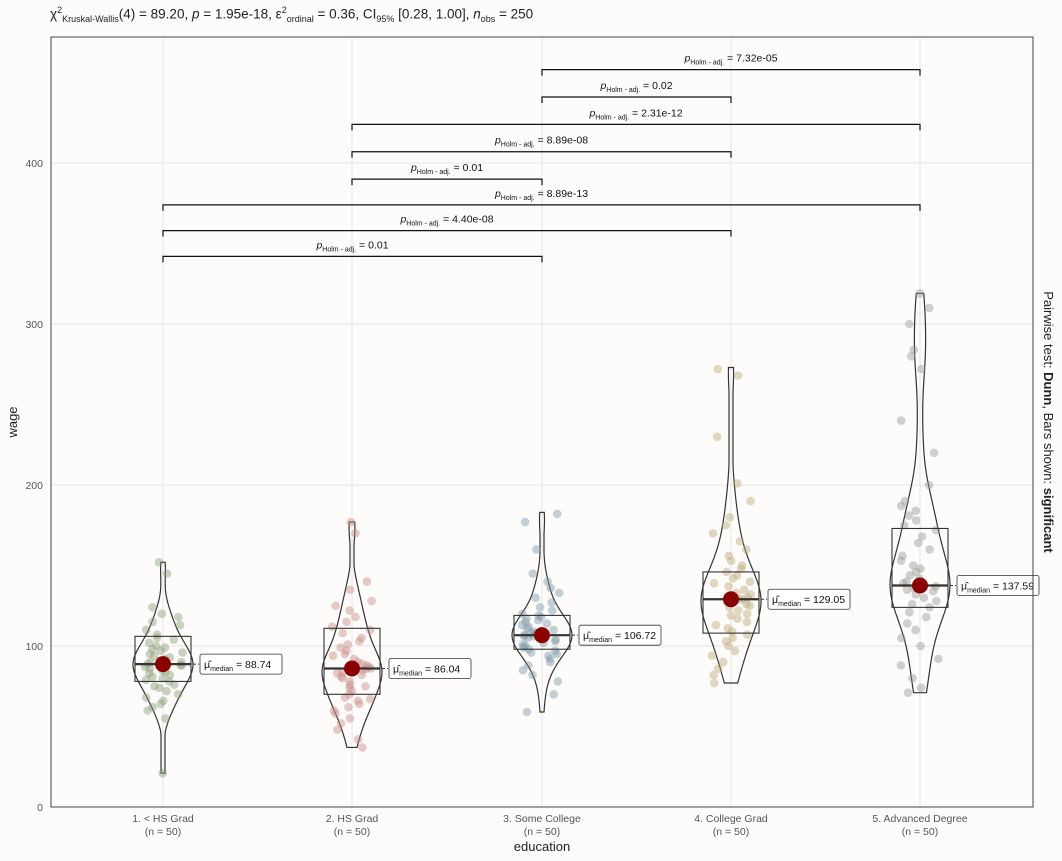  I want to click on median-label: μ̂median = 129.05, so click(809, 599).